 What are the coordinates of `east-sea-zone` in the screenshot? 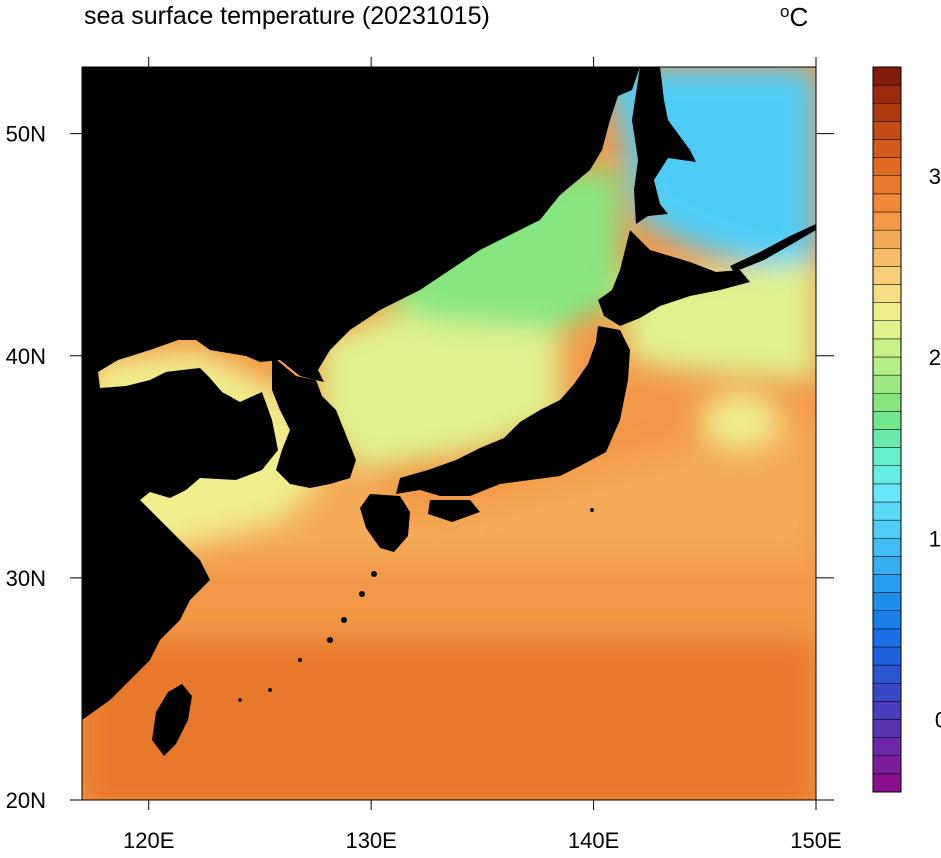 It's located at (440, 385).